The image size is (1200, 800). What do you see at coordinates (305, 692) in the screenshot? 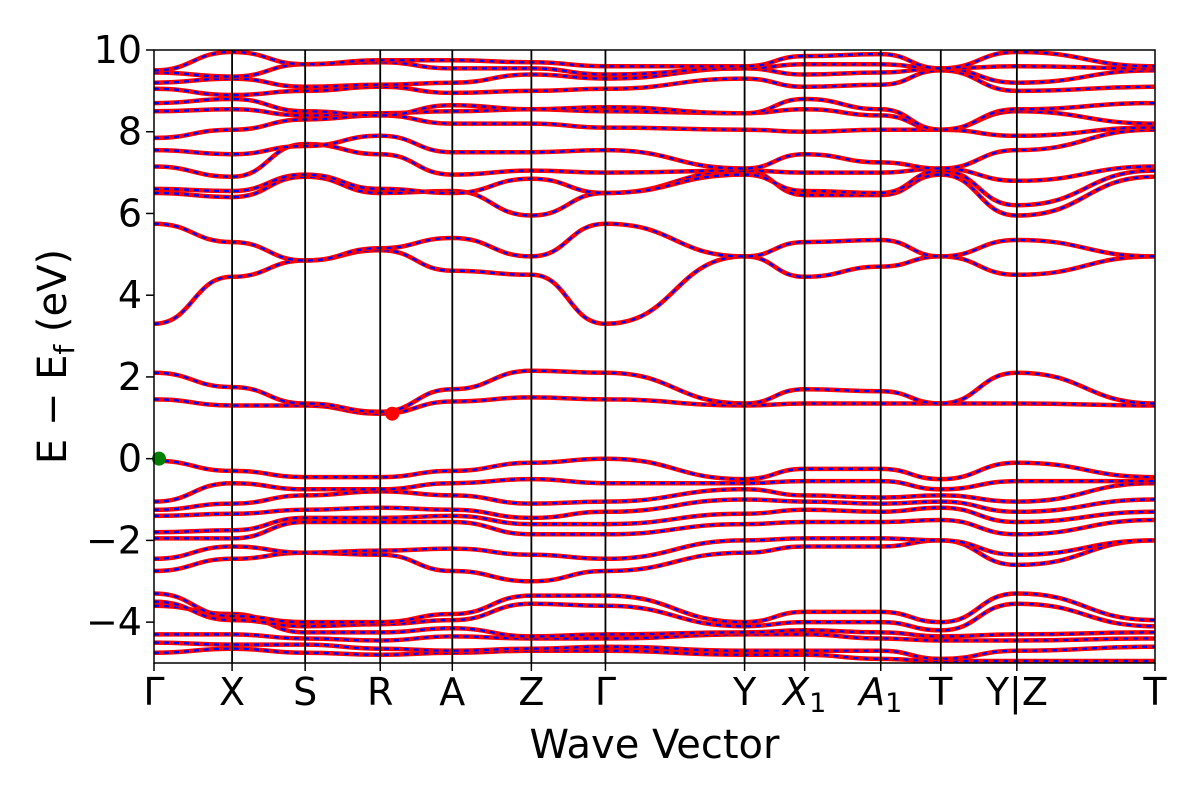
I see `x-tick-label: S` at bounding box center [305, 692].